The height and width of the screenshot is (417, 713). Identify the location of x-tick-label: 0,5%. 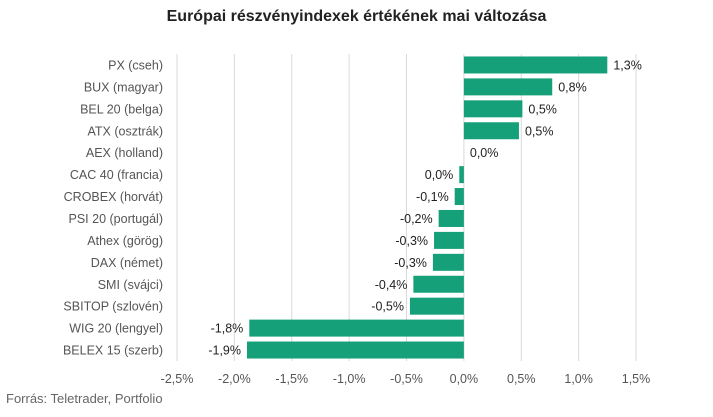
(521, 379).